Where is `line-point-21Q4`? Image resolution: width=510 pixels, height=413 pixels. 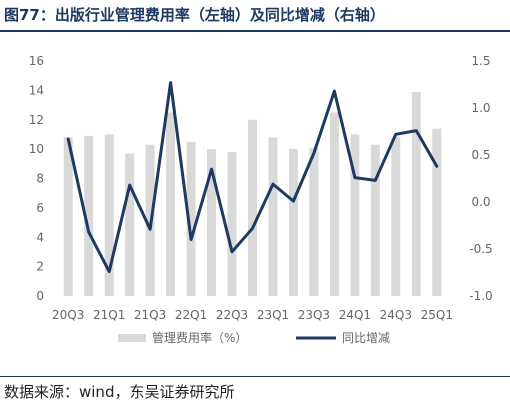
line-point-21Q4 is located at coordinates (170, 82).